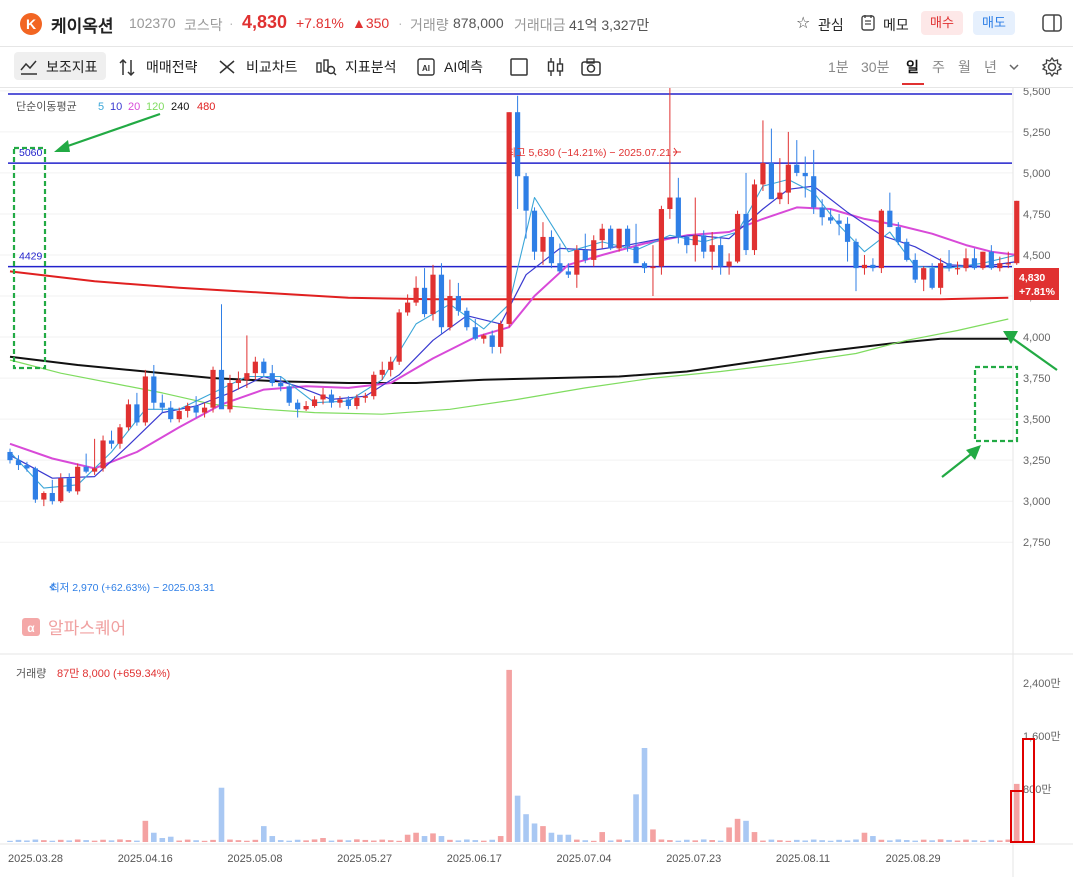  What do you see at coordinates (364, 859) in the screenshot?
I see `x-tick-label: 2025.05.27` at bounding box center [364, 859].